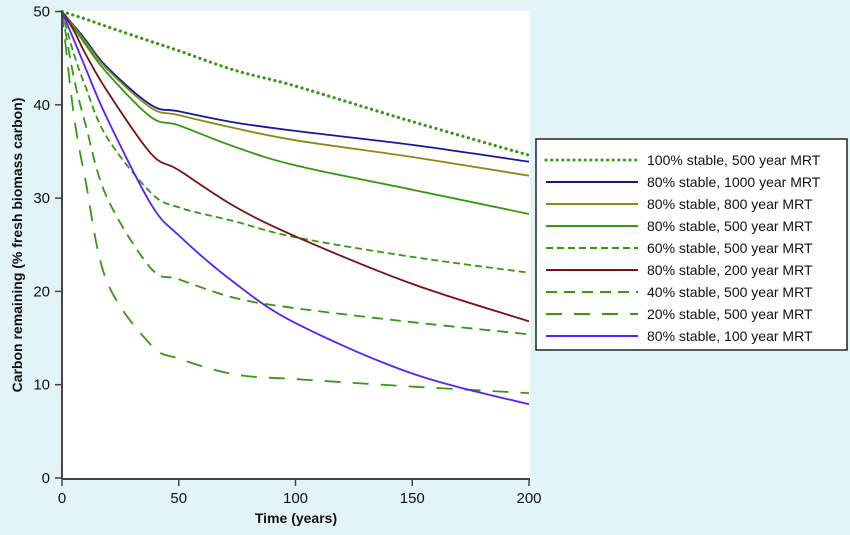 The width and height of the screenshot is (850, 535). I want to click on legend-label: 80% stable, 800 year MRT, so click(730, 204).